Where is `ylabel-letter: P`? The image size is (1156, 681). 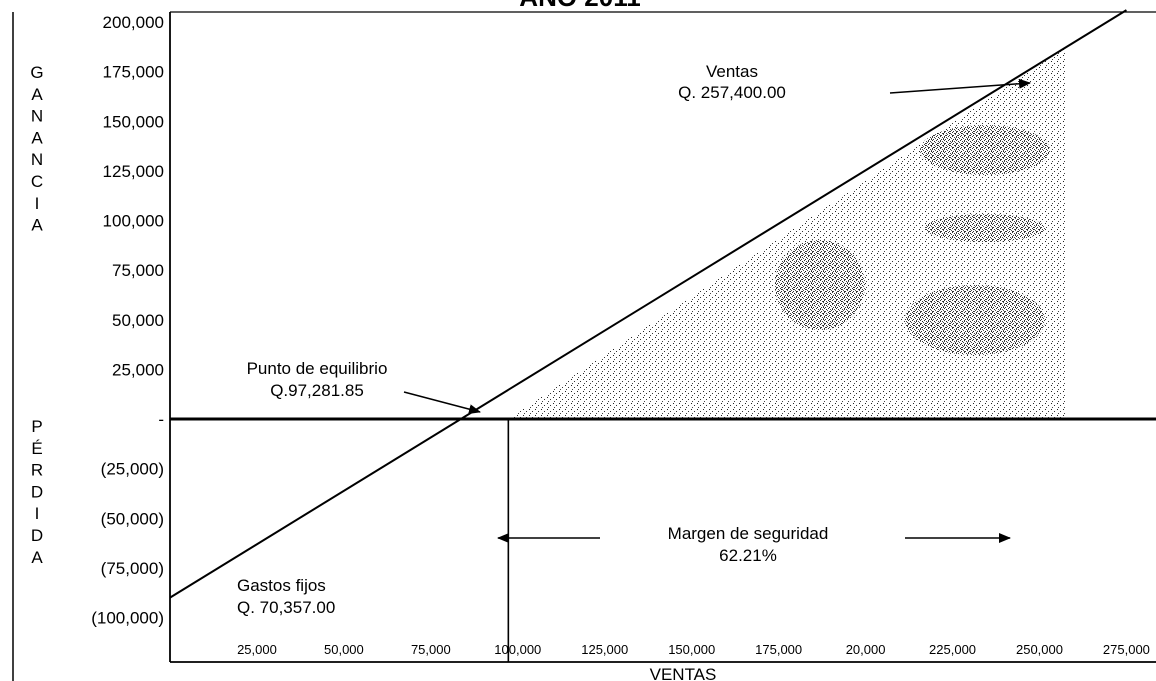 ylabel-letter: P is located at coordinates (36, 426).